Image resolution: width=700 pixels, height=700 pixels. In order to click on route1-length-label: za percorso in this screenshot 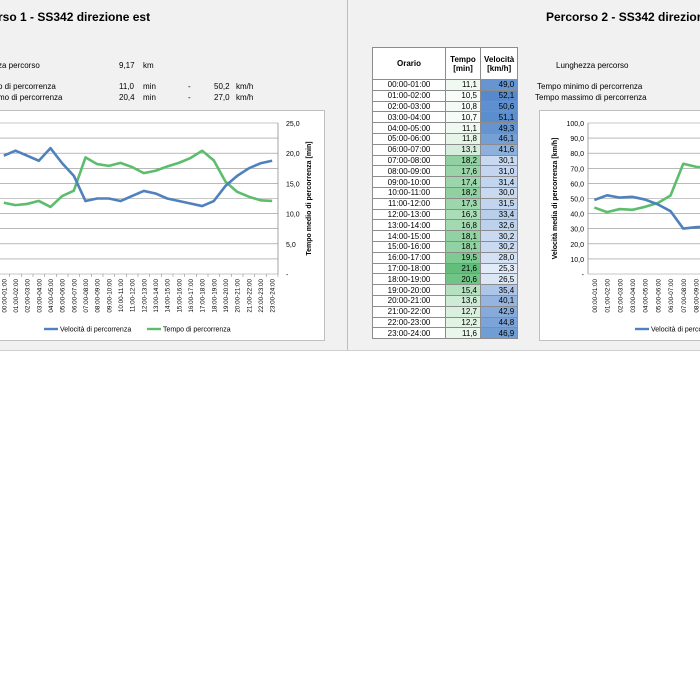, I will do `click(20, 65)`.